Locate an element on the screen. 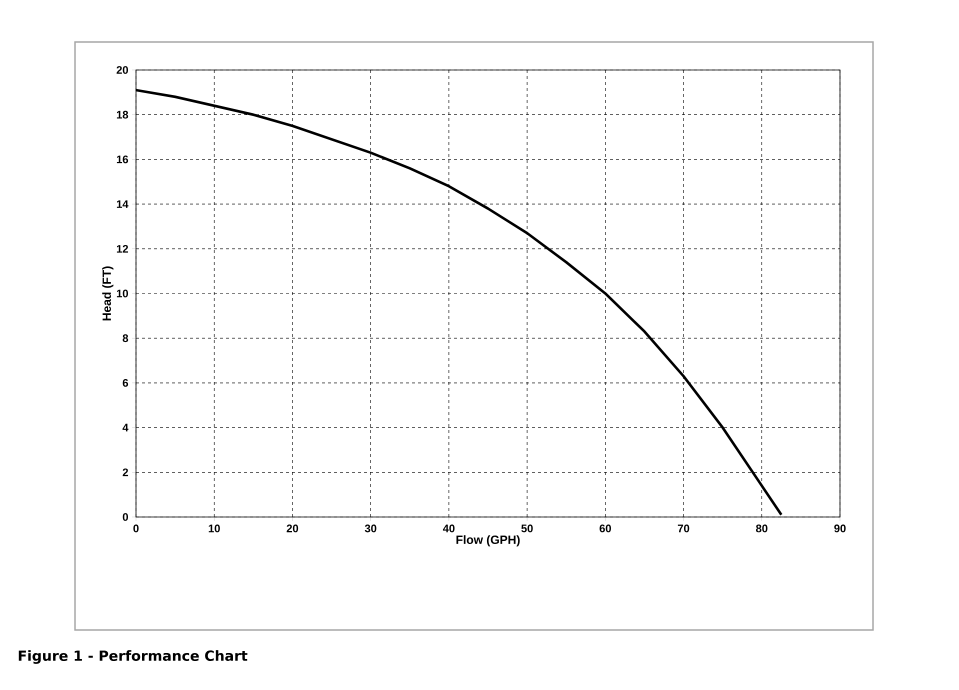 The height and width of the screenshot is (690, 959). x-tick-label: 40 is located at coordinates (448, 528).